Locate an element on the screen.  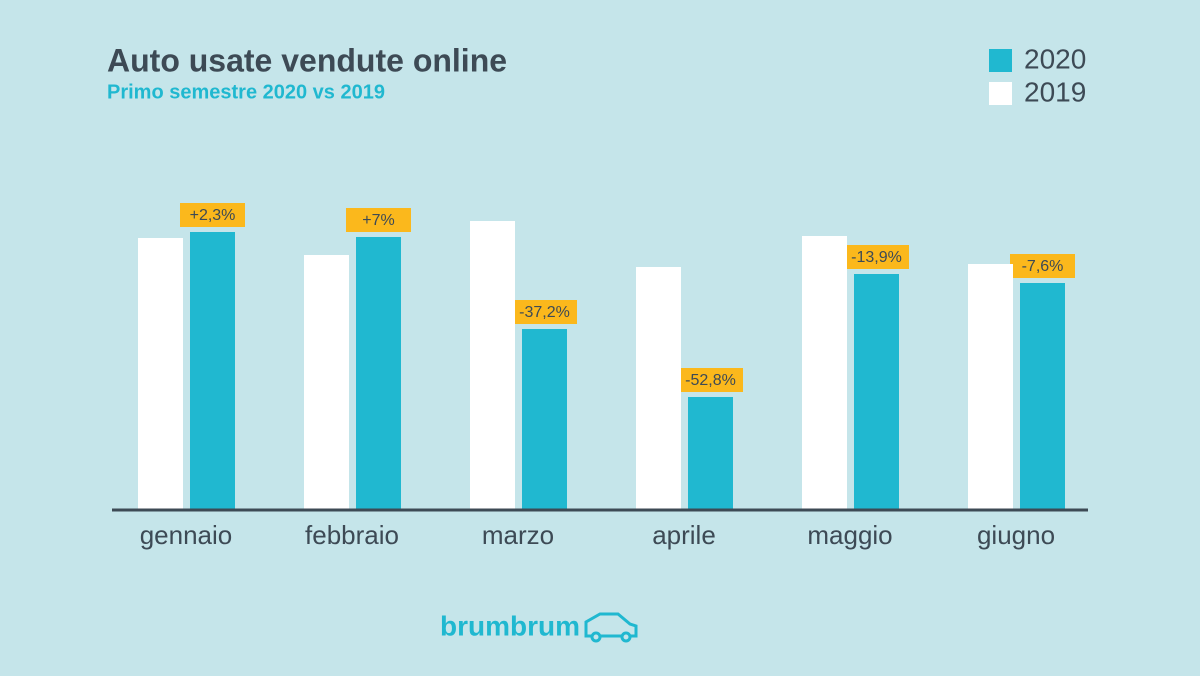
change-label: +7% is located at coordinates (378, 220).